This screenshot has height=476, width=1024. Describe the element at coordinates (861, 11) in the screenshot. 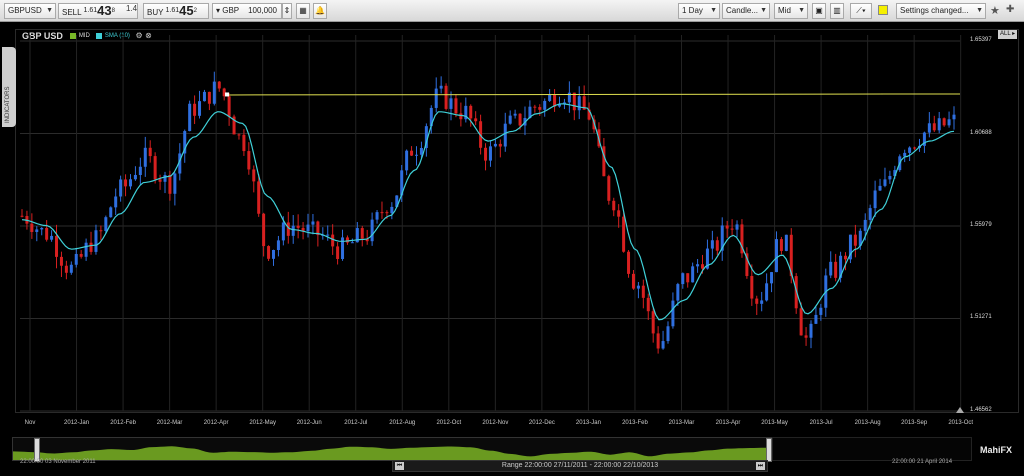

I see `draw-line-icon: ⟋▾` at that location.